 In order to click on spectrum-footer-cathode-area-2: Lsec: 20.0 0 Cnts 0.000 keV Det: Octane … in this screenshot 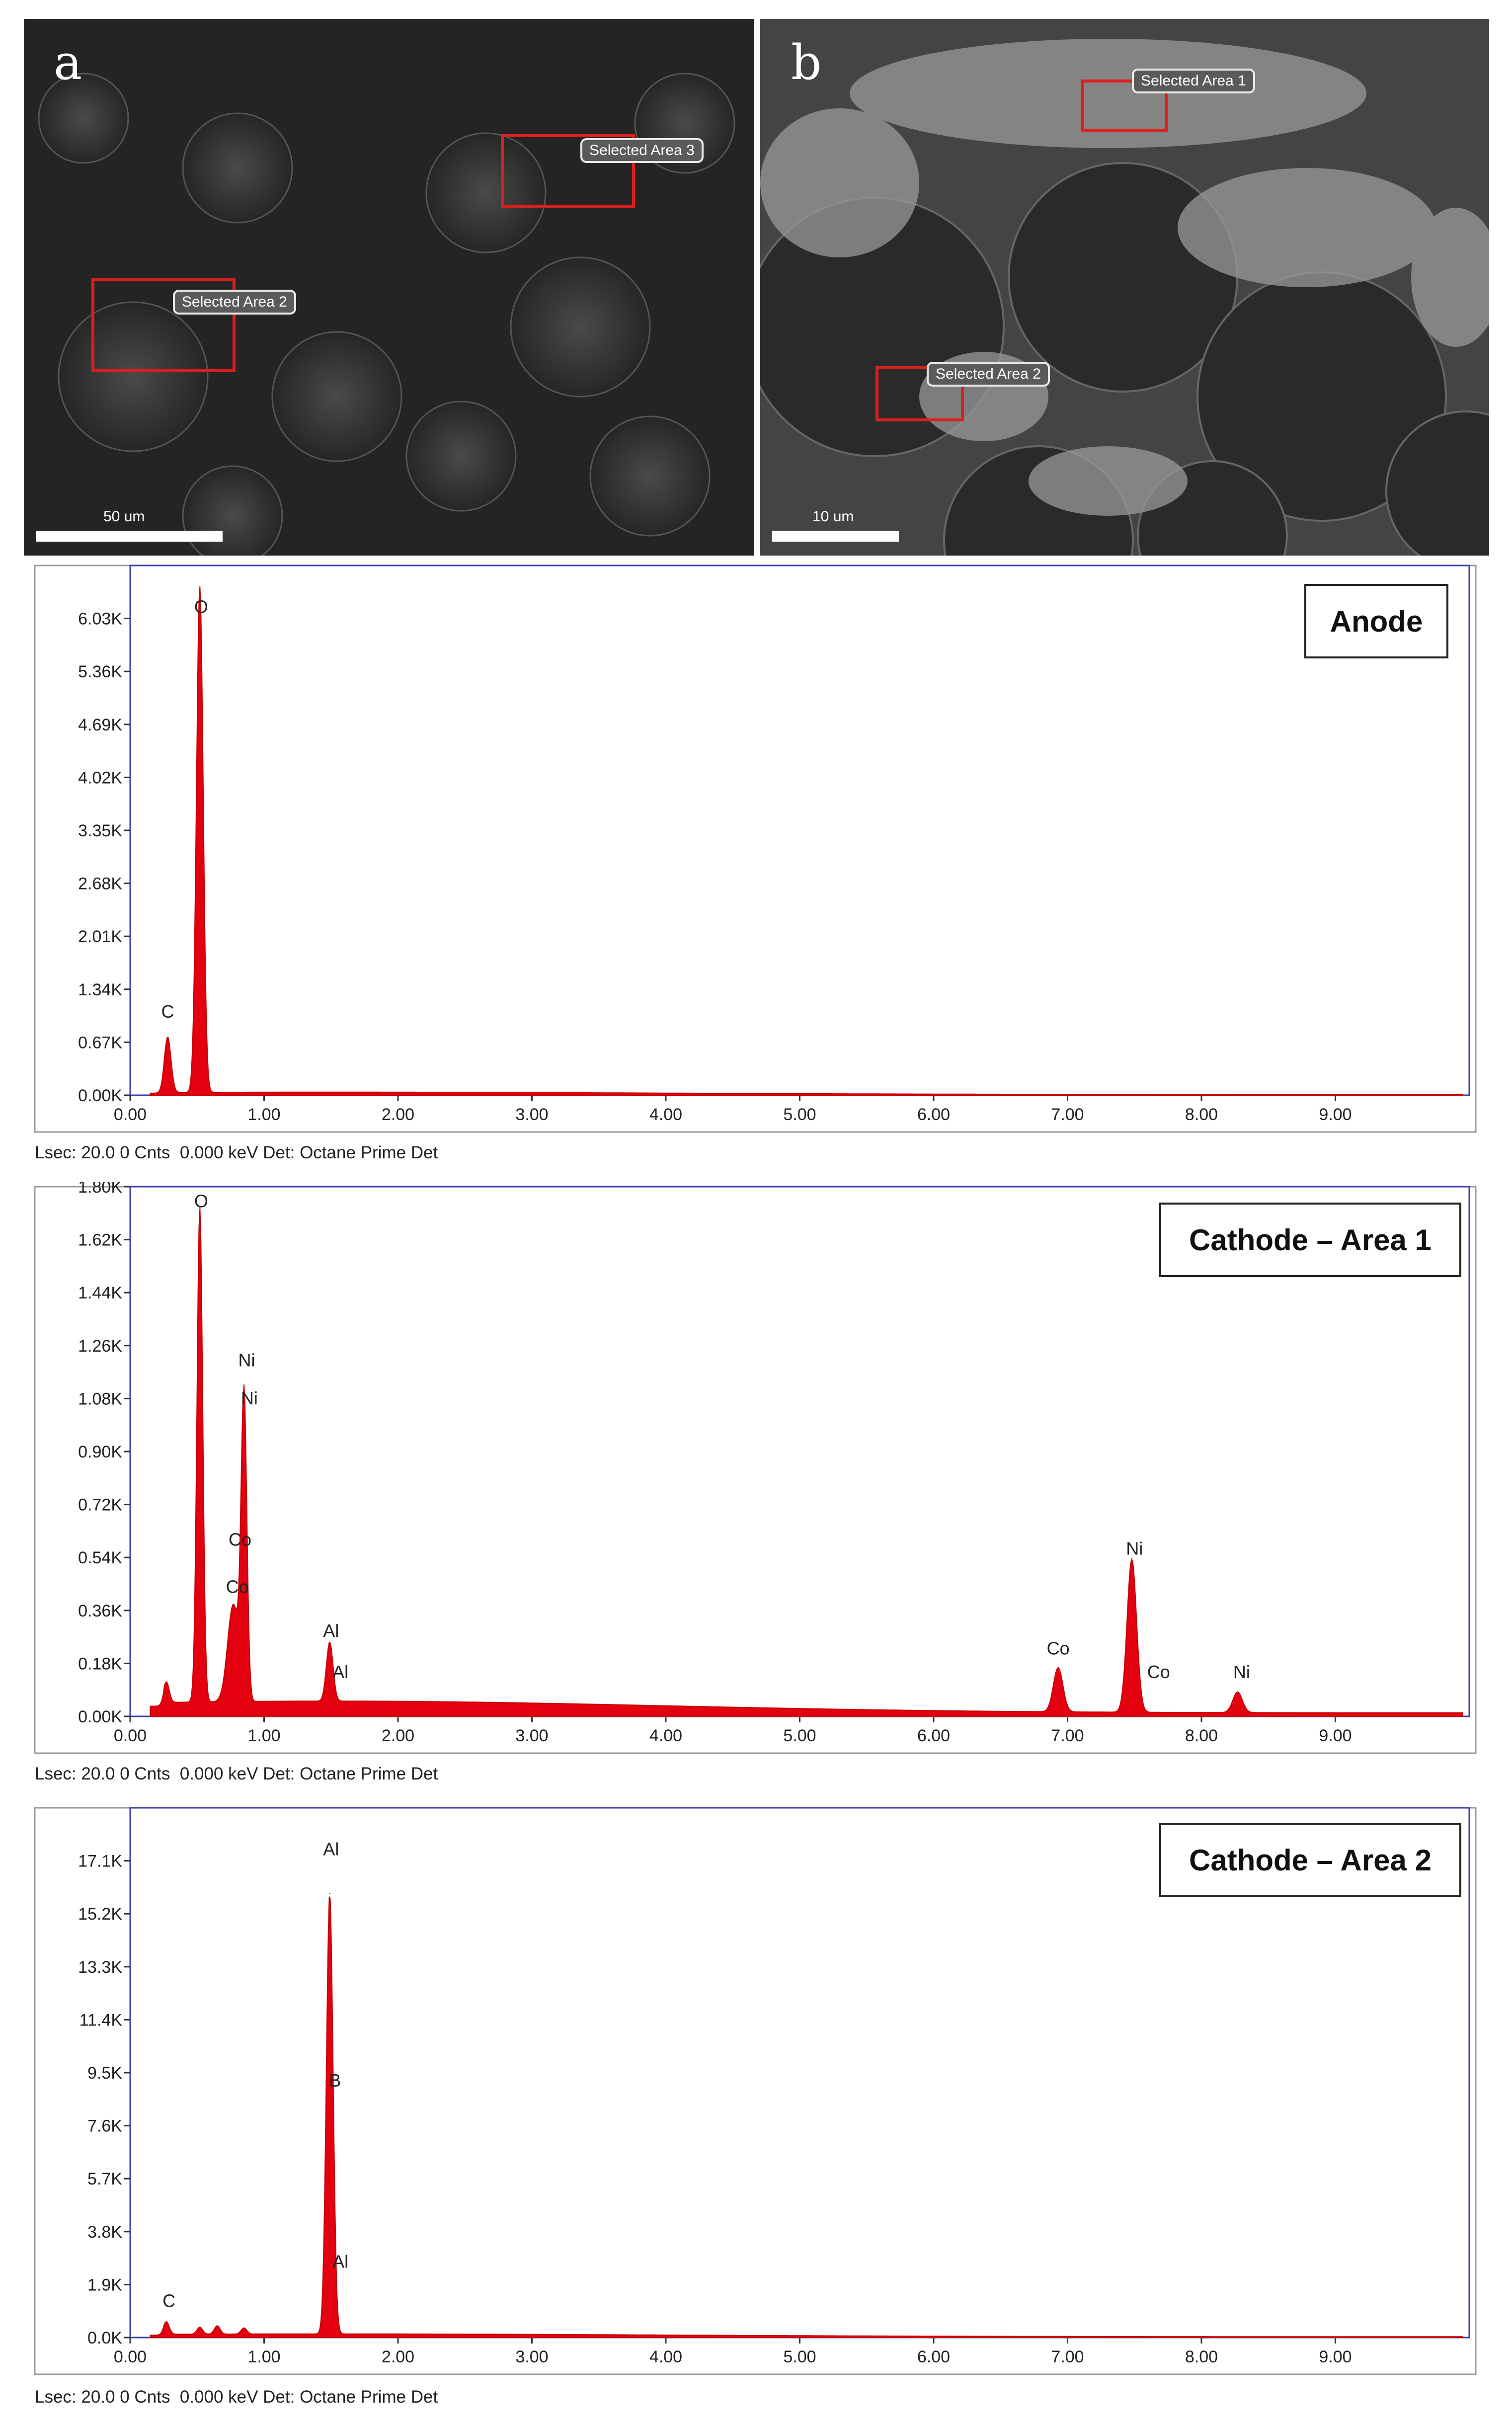, I will do `click(236, 2397)`.